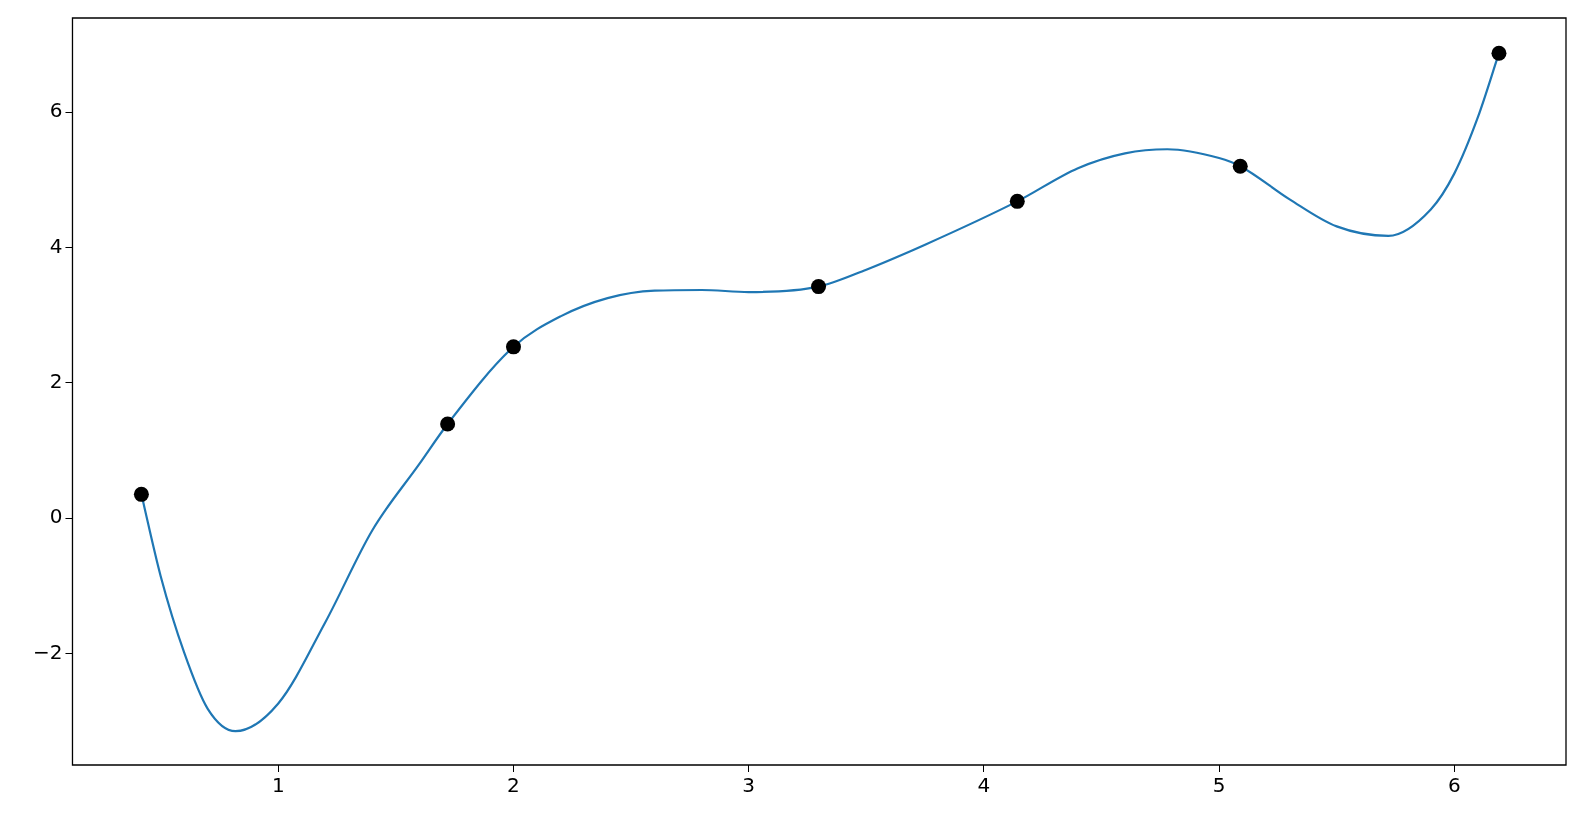  I want to click on y-tick-label: 6, so click(56, 110).